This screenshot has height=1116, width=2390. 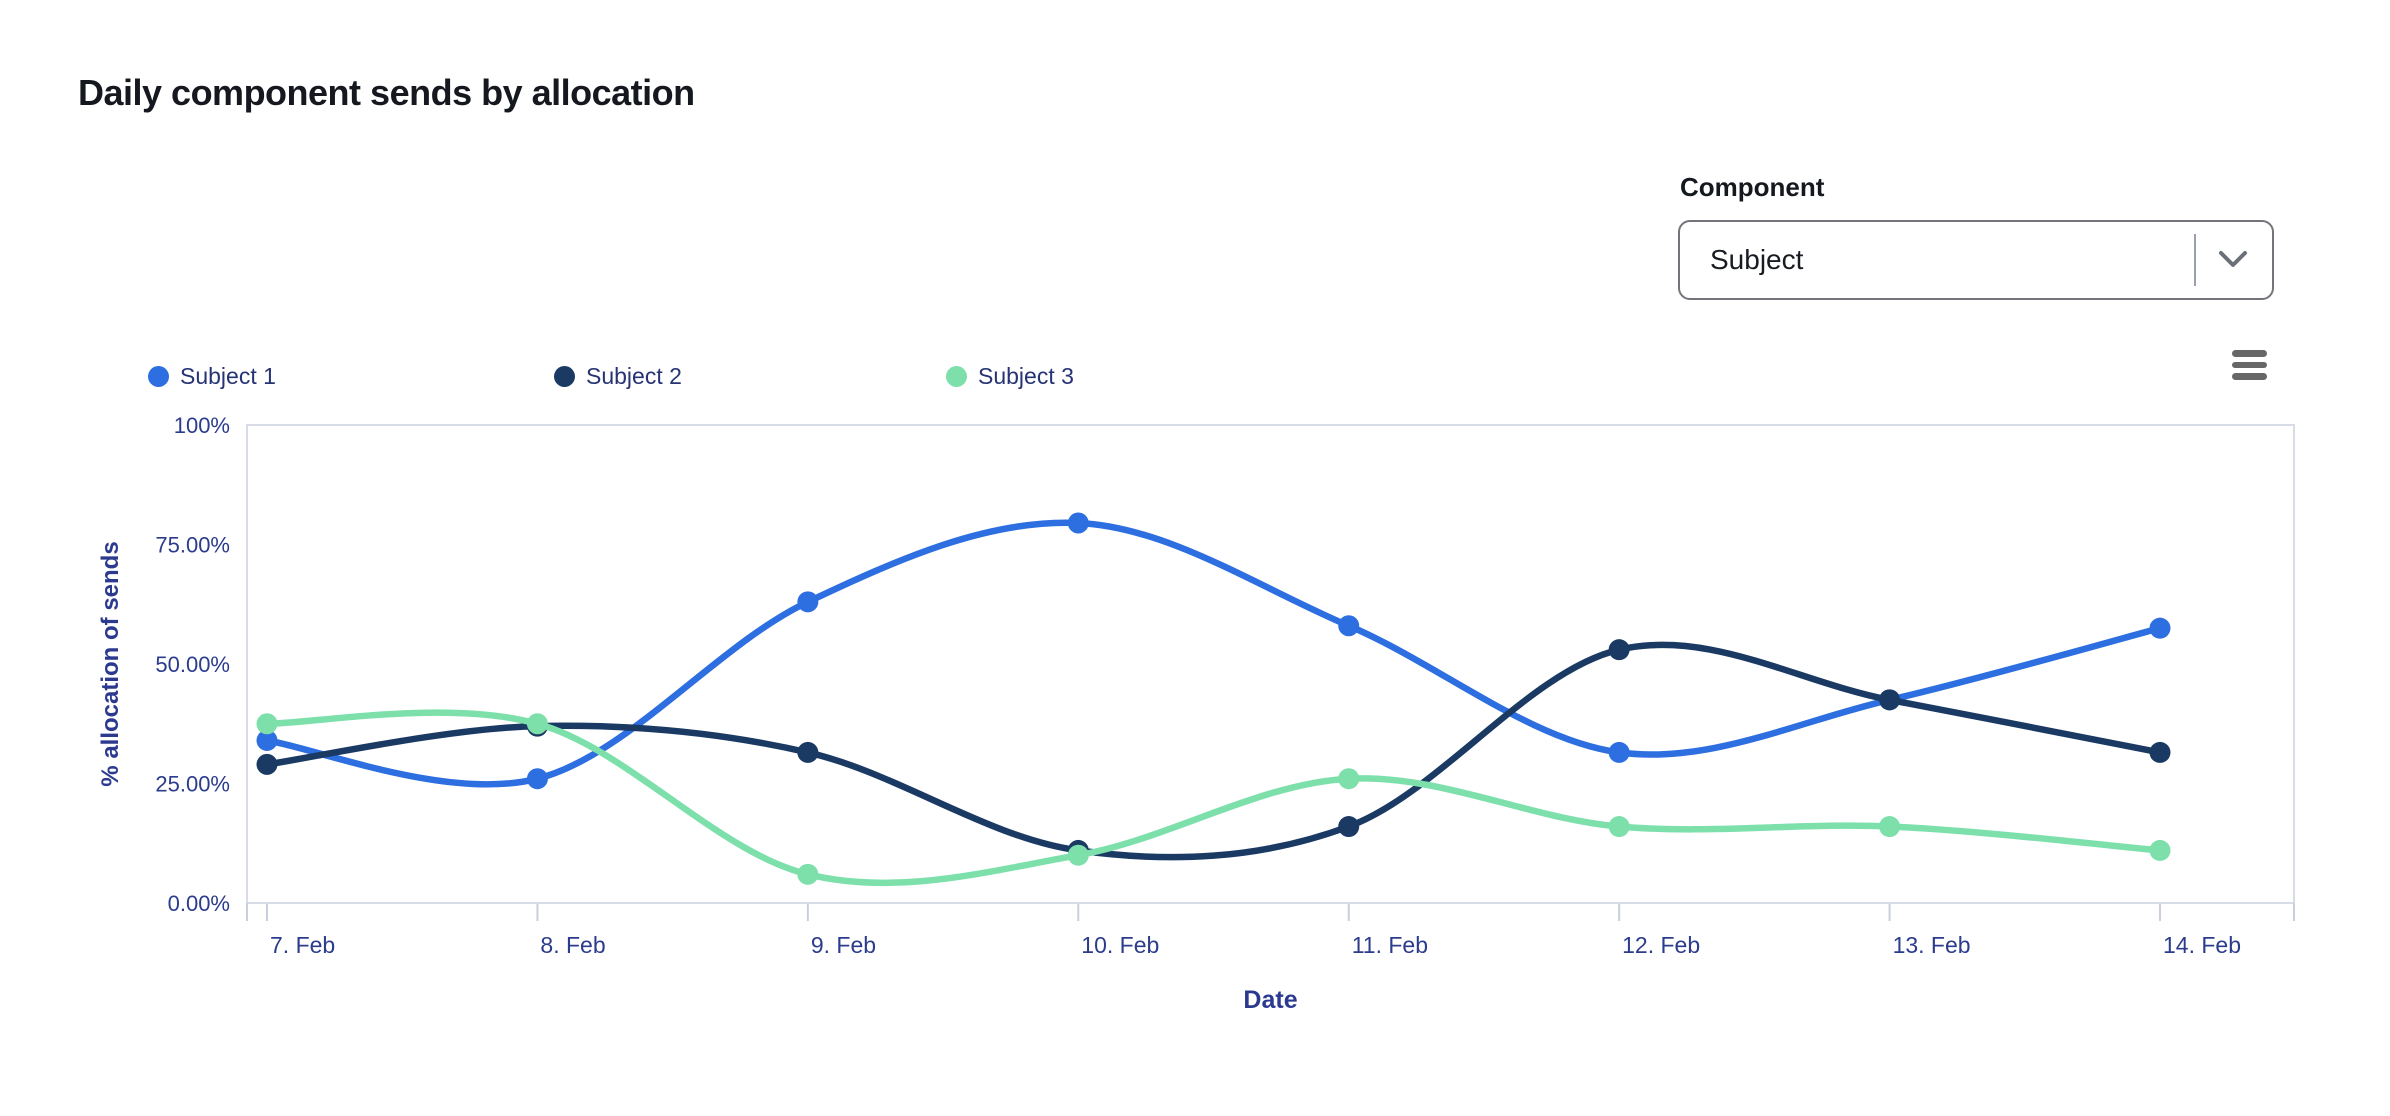 What do you see at coordinates (110, 663) in the screenshot?
I see `y-axis-title: % allocation of sends` at bounding box center [110, 663].